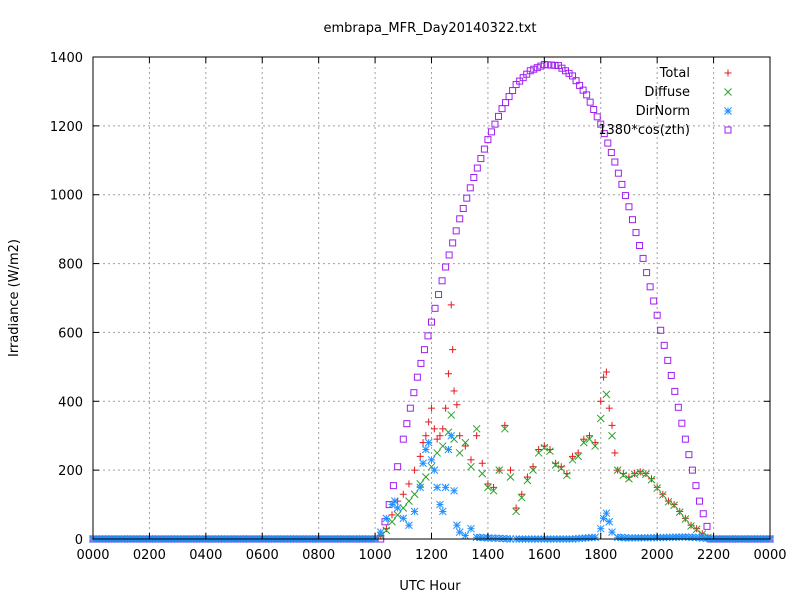 This screenshot has height=600, width=800. I want to click on y-tick-label: 200, so click(70, 471).